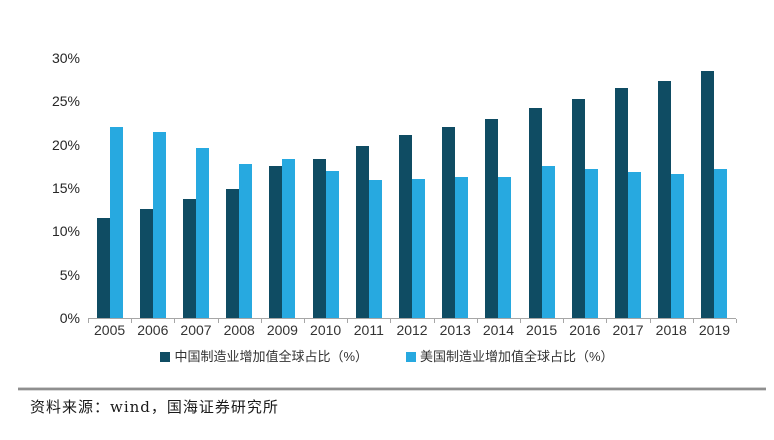 The height and width of the screenshot is (440, 774). Describe the element at coordinates (362, 232) in the screenshot. I see `bar-china-2011` at that location.